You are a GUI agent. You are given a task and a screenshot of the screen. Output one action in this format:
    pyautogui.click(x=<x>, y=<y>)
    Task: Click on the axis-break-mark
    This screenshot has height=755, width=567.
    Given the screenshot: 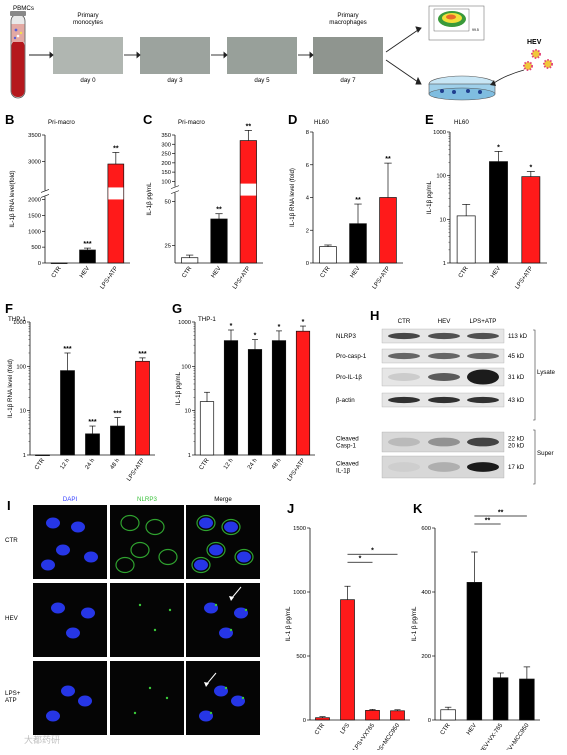 What is the action you would take?
    pyautogui.click(x=45, y=196)
    